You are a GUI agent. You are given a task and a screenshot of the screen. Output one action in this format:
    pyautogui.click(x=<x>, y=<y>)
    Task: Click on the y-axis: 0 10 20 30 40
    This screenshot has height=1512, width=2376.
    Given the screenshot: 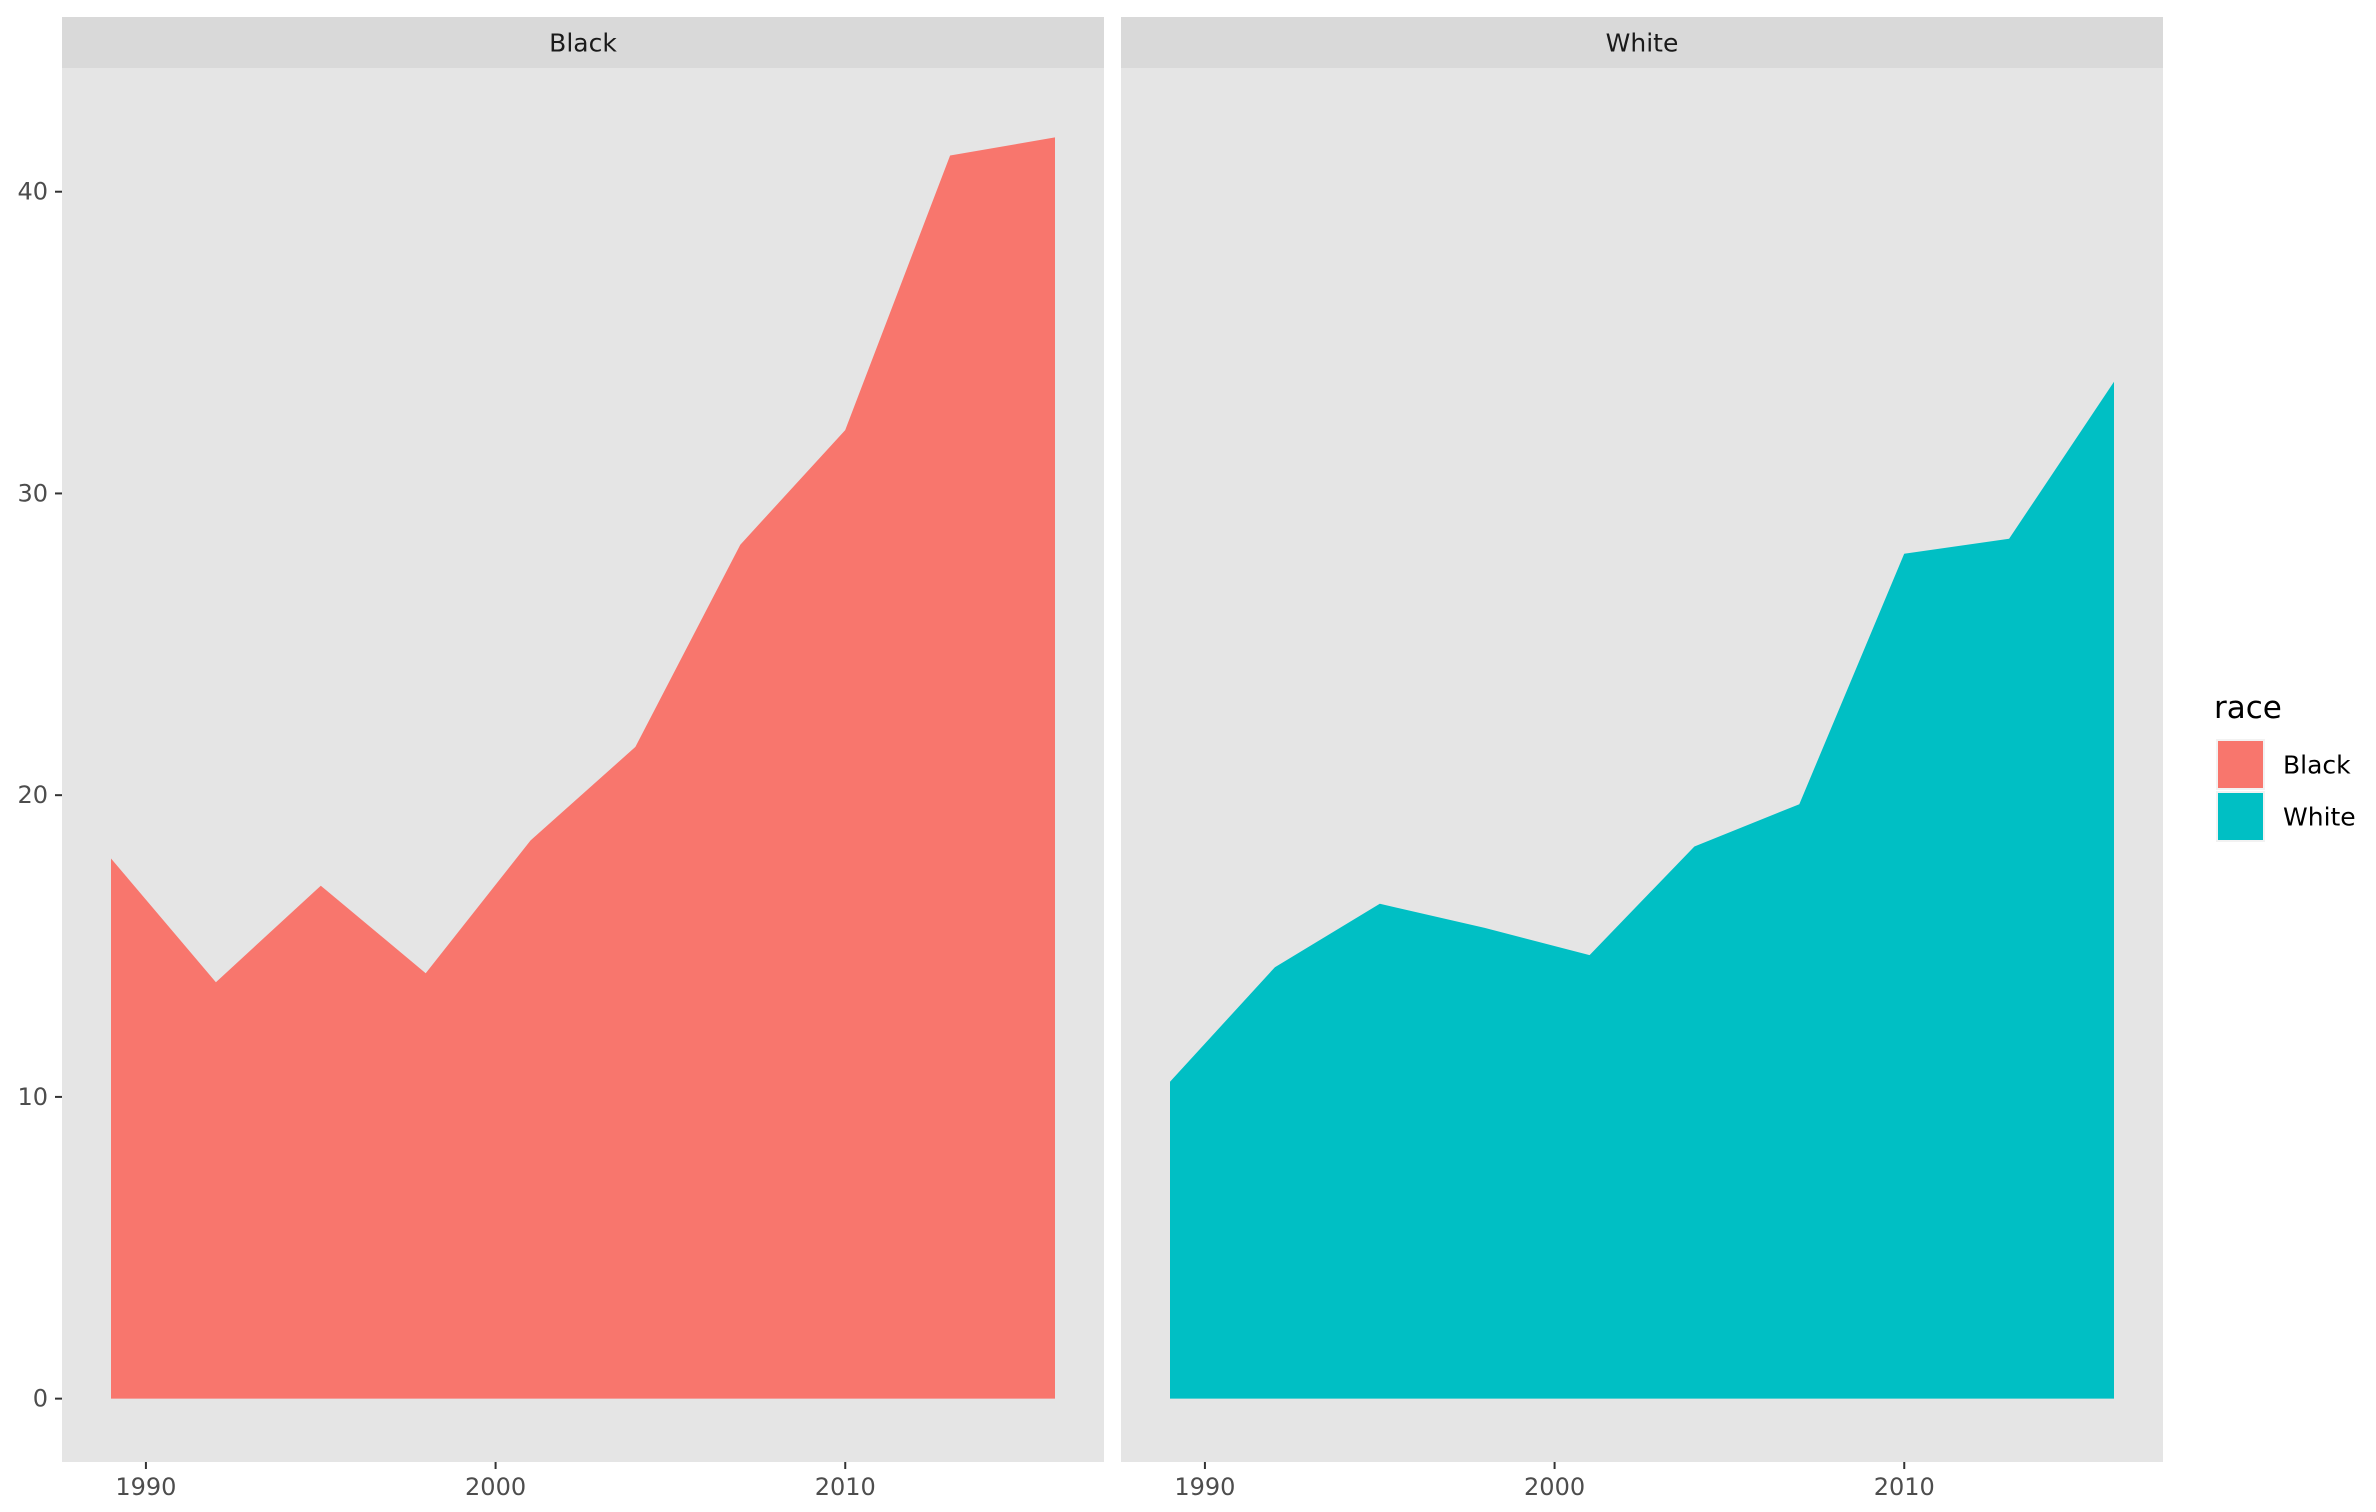 What is the action you would take?
    pyautogui.click(x=39, y=795)
    